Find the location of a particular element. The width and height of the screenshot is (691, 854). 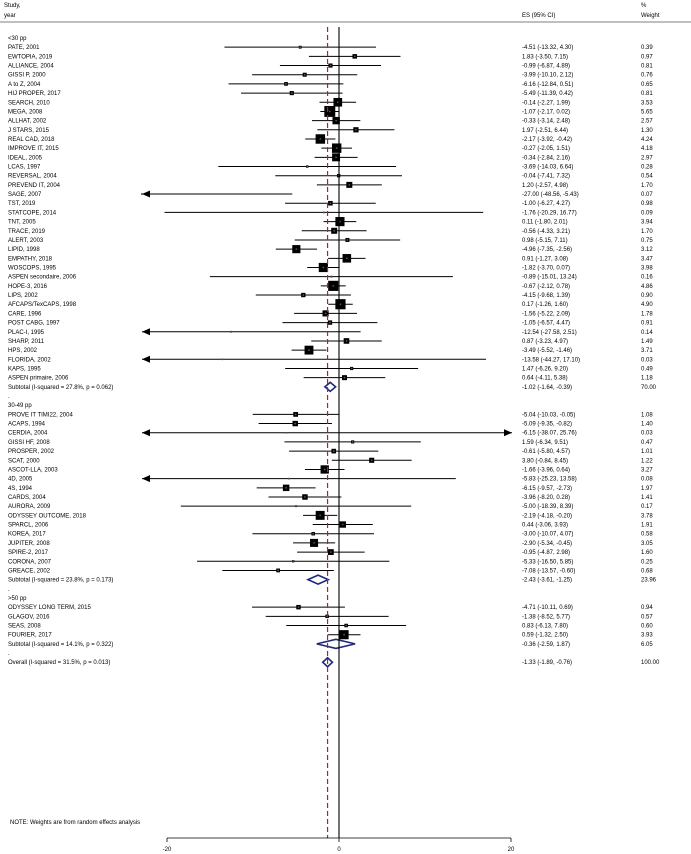

es-ci-value: -6.15 (-9.57, -2.73) is located at coordinates (547, 489).